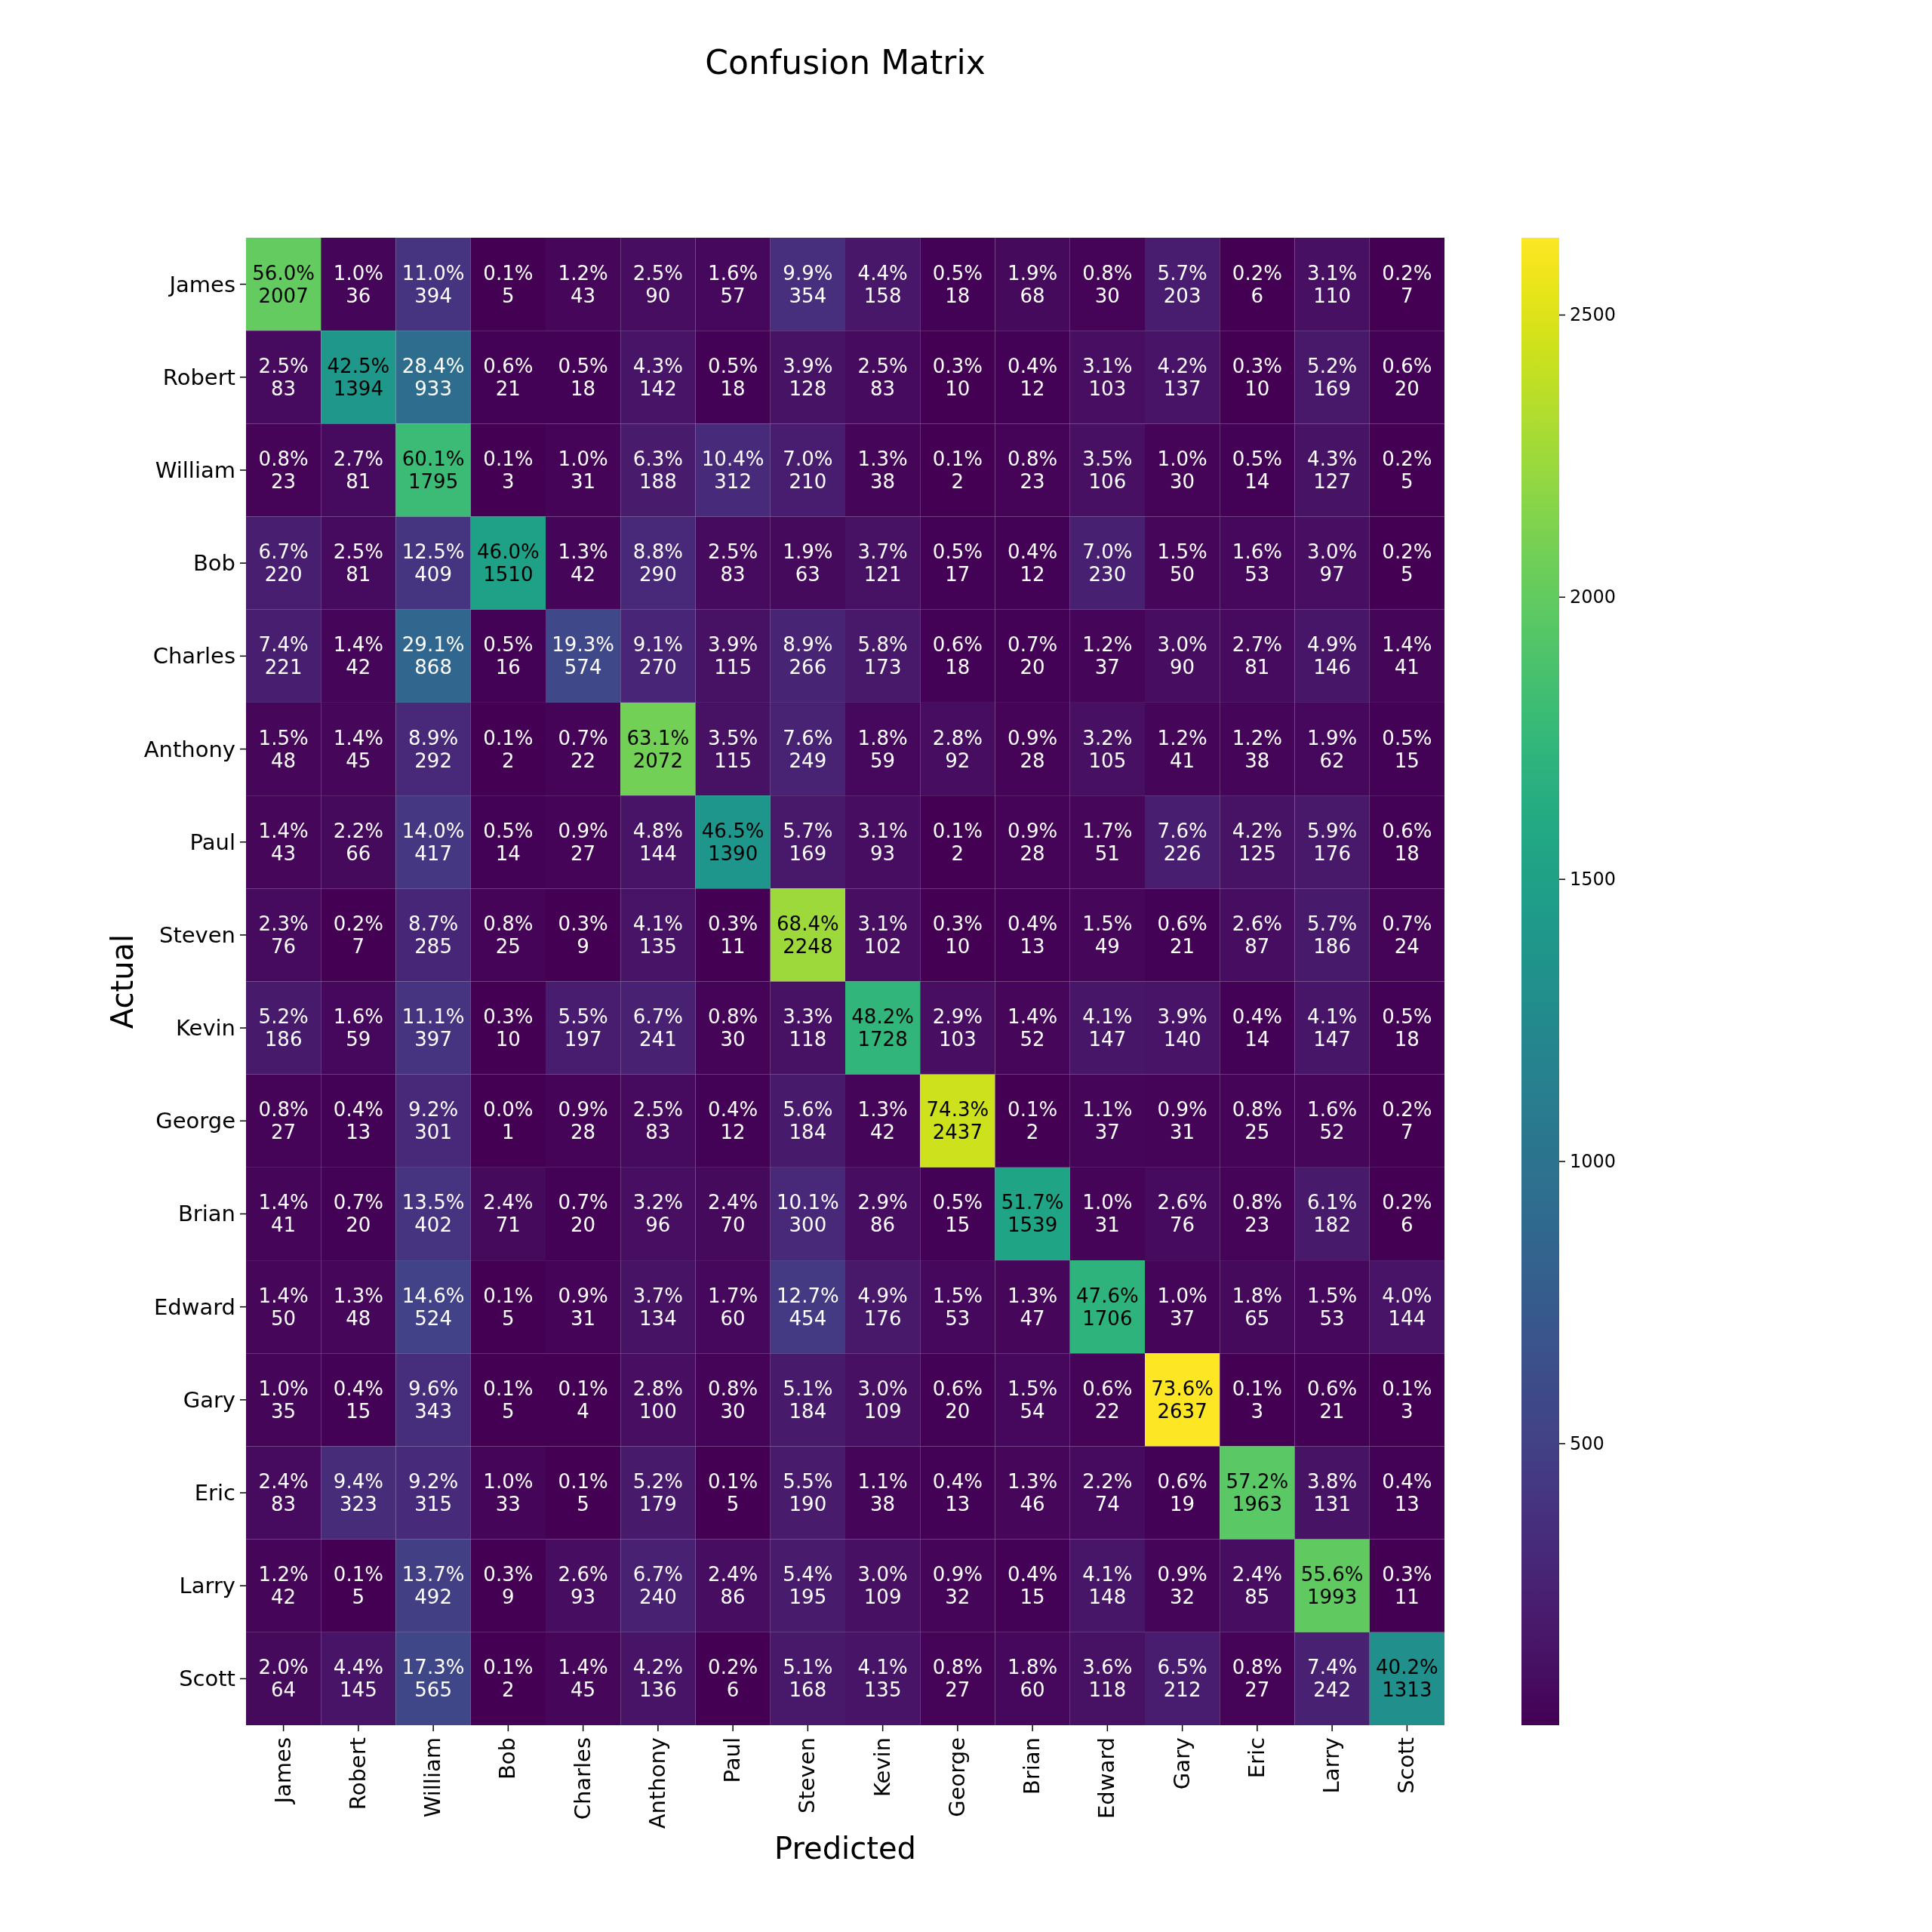  I want to click on data-label: 3.0% 90, so click(1182, 656).